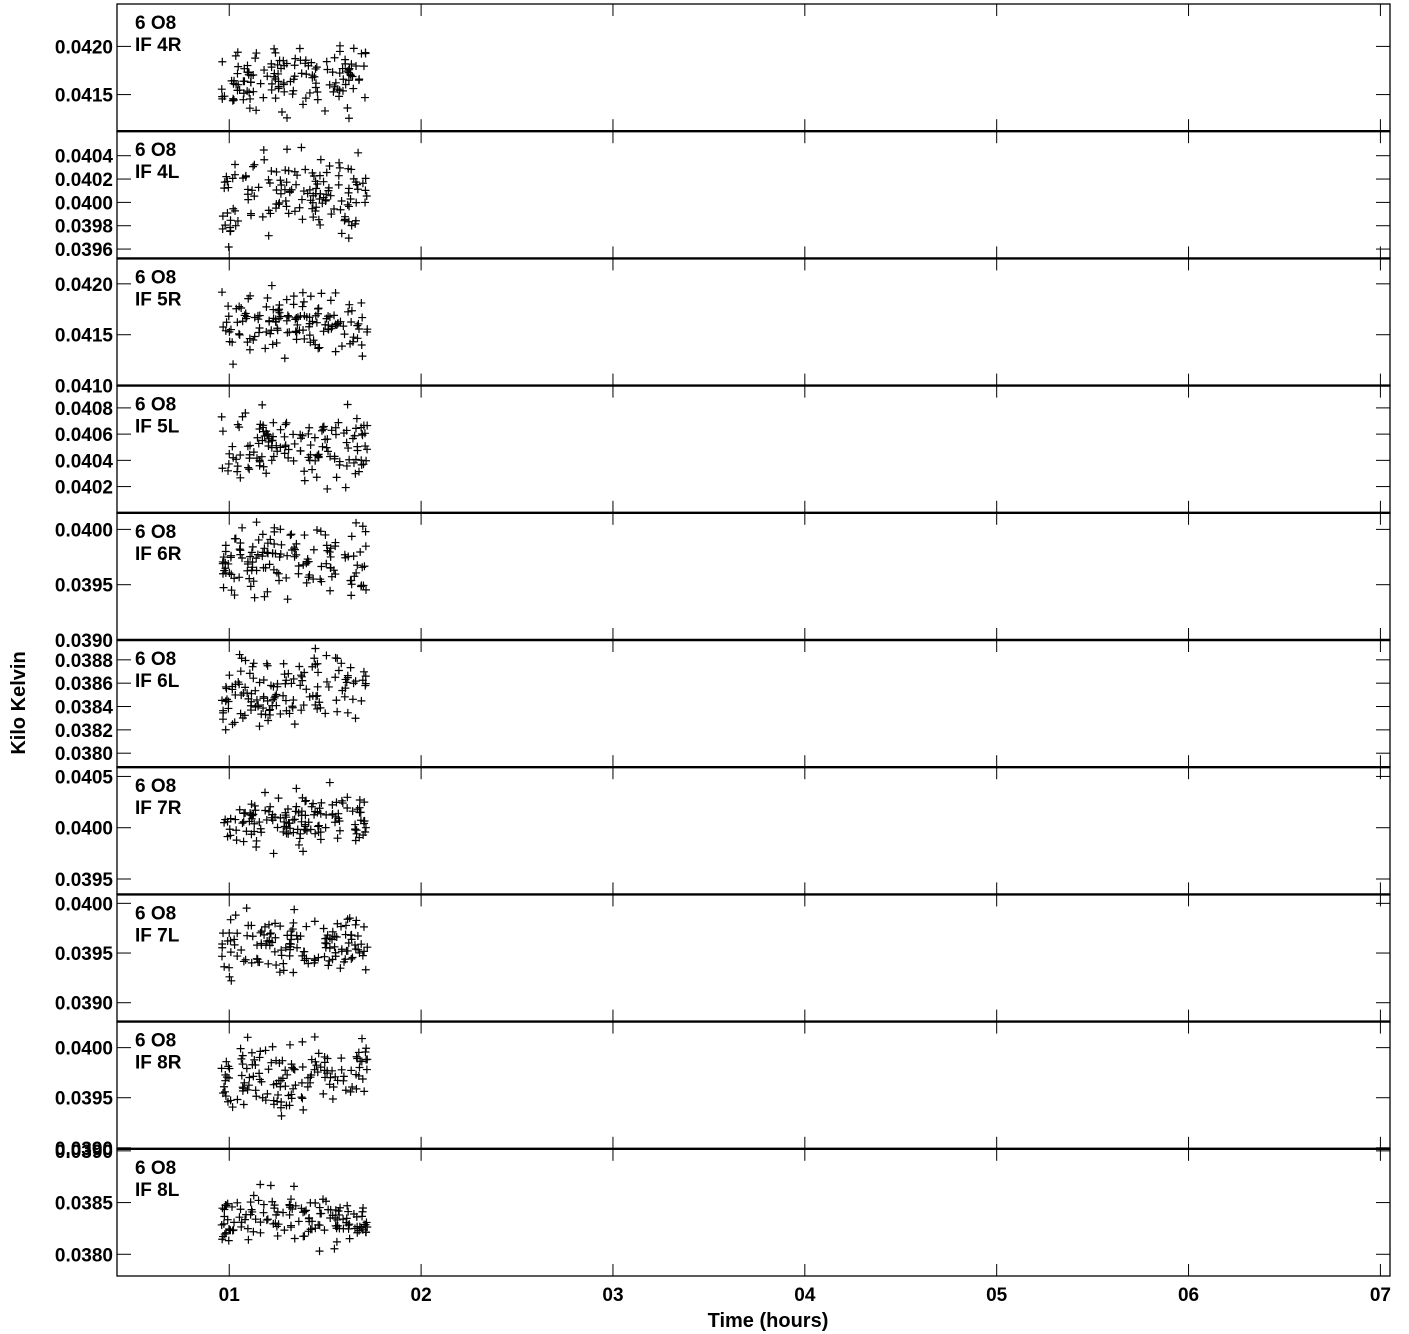  I want to click on x-tick-label: 06, so click(1188, 1295).